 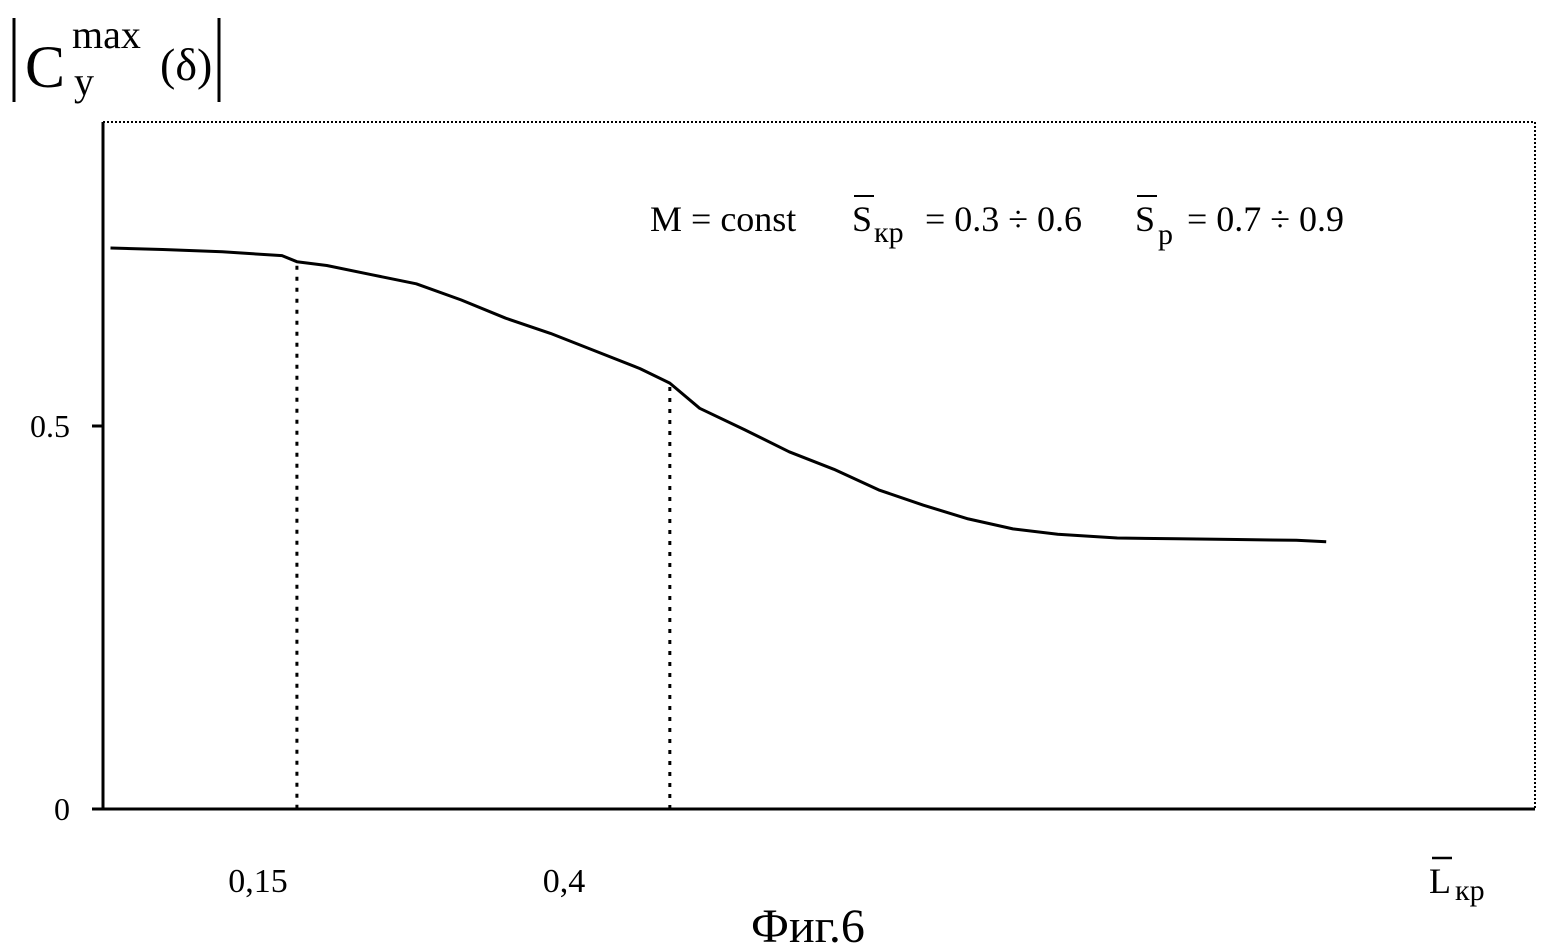 What do you see at coordinates (258, 881) in the screenshot?
I see `x-tick-label-0.15: 0,15` at bounding box center [258, 881].